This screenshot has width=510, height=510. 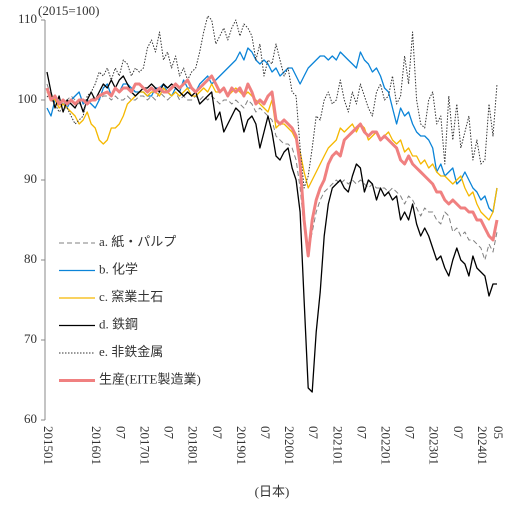 I want to click on x-tick-label: 202201, so click(x=386, y=445).